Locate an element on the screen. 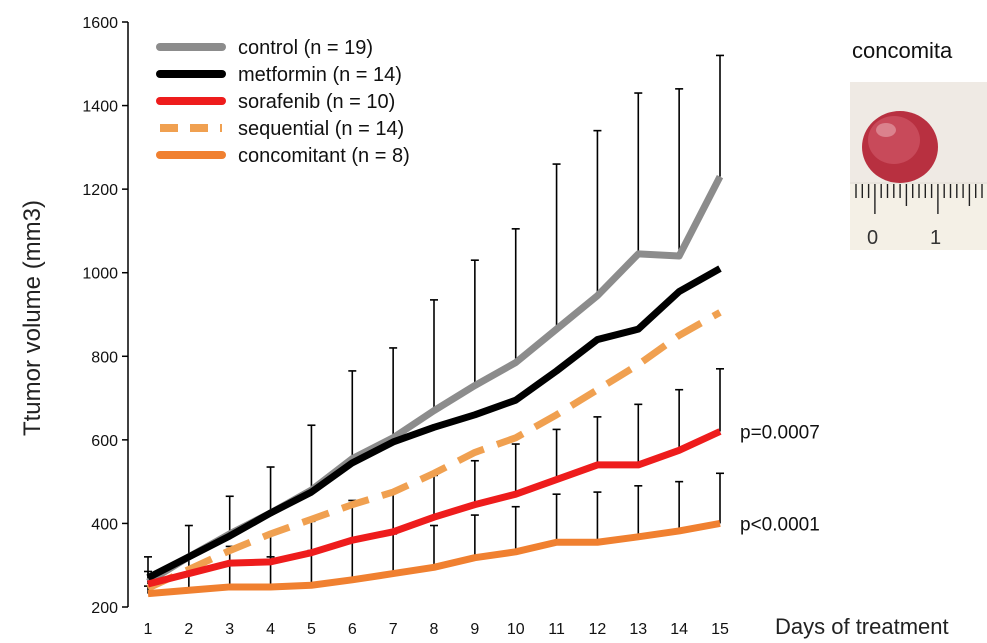 The image size is (987, 643). x-tick-label: 15 is located at coordinates (720, 629).